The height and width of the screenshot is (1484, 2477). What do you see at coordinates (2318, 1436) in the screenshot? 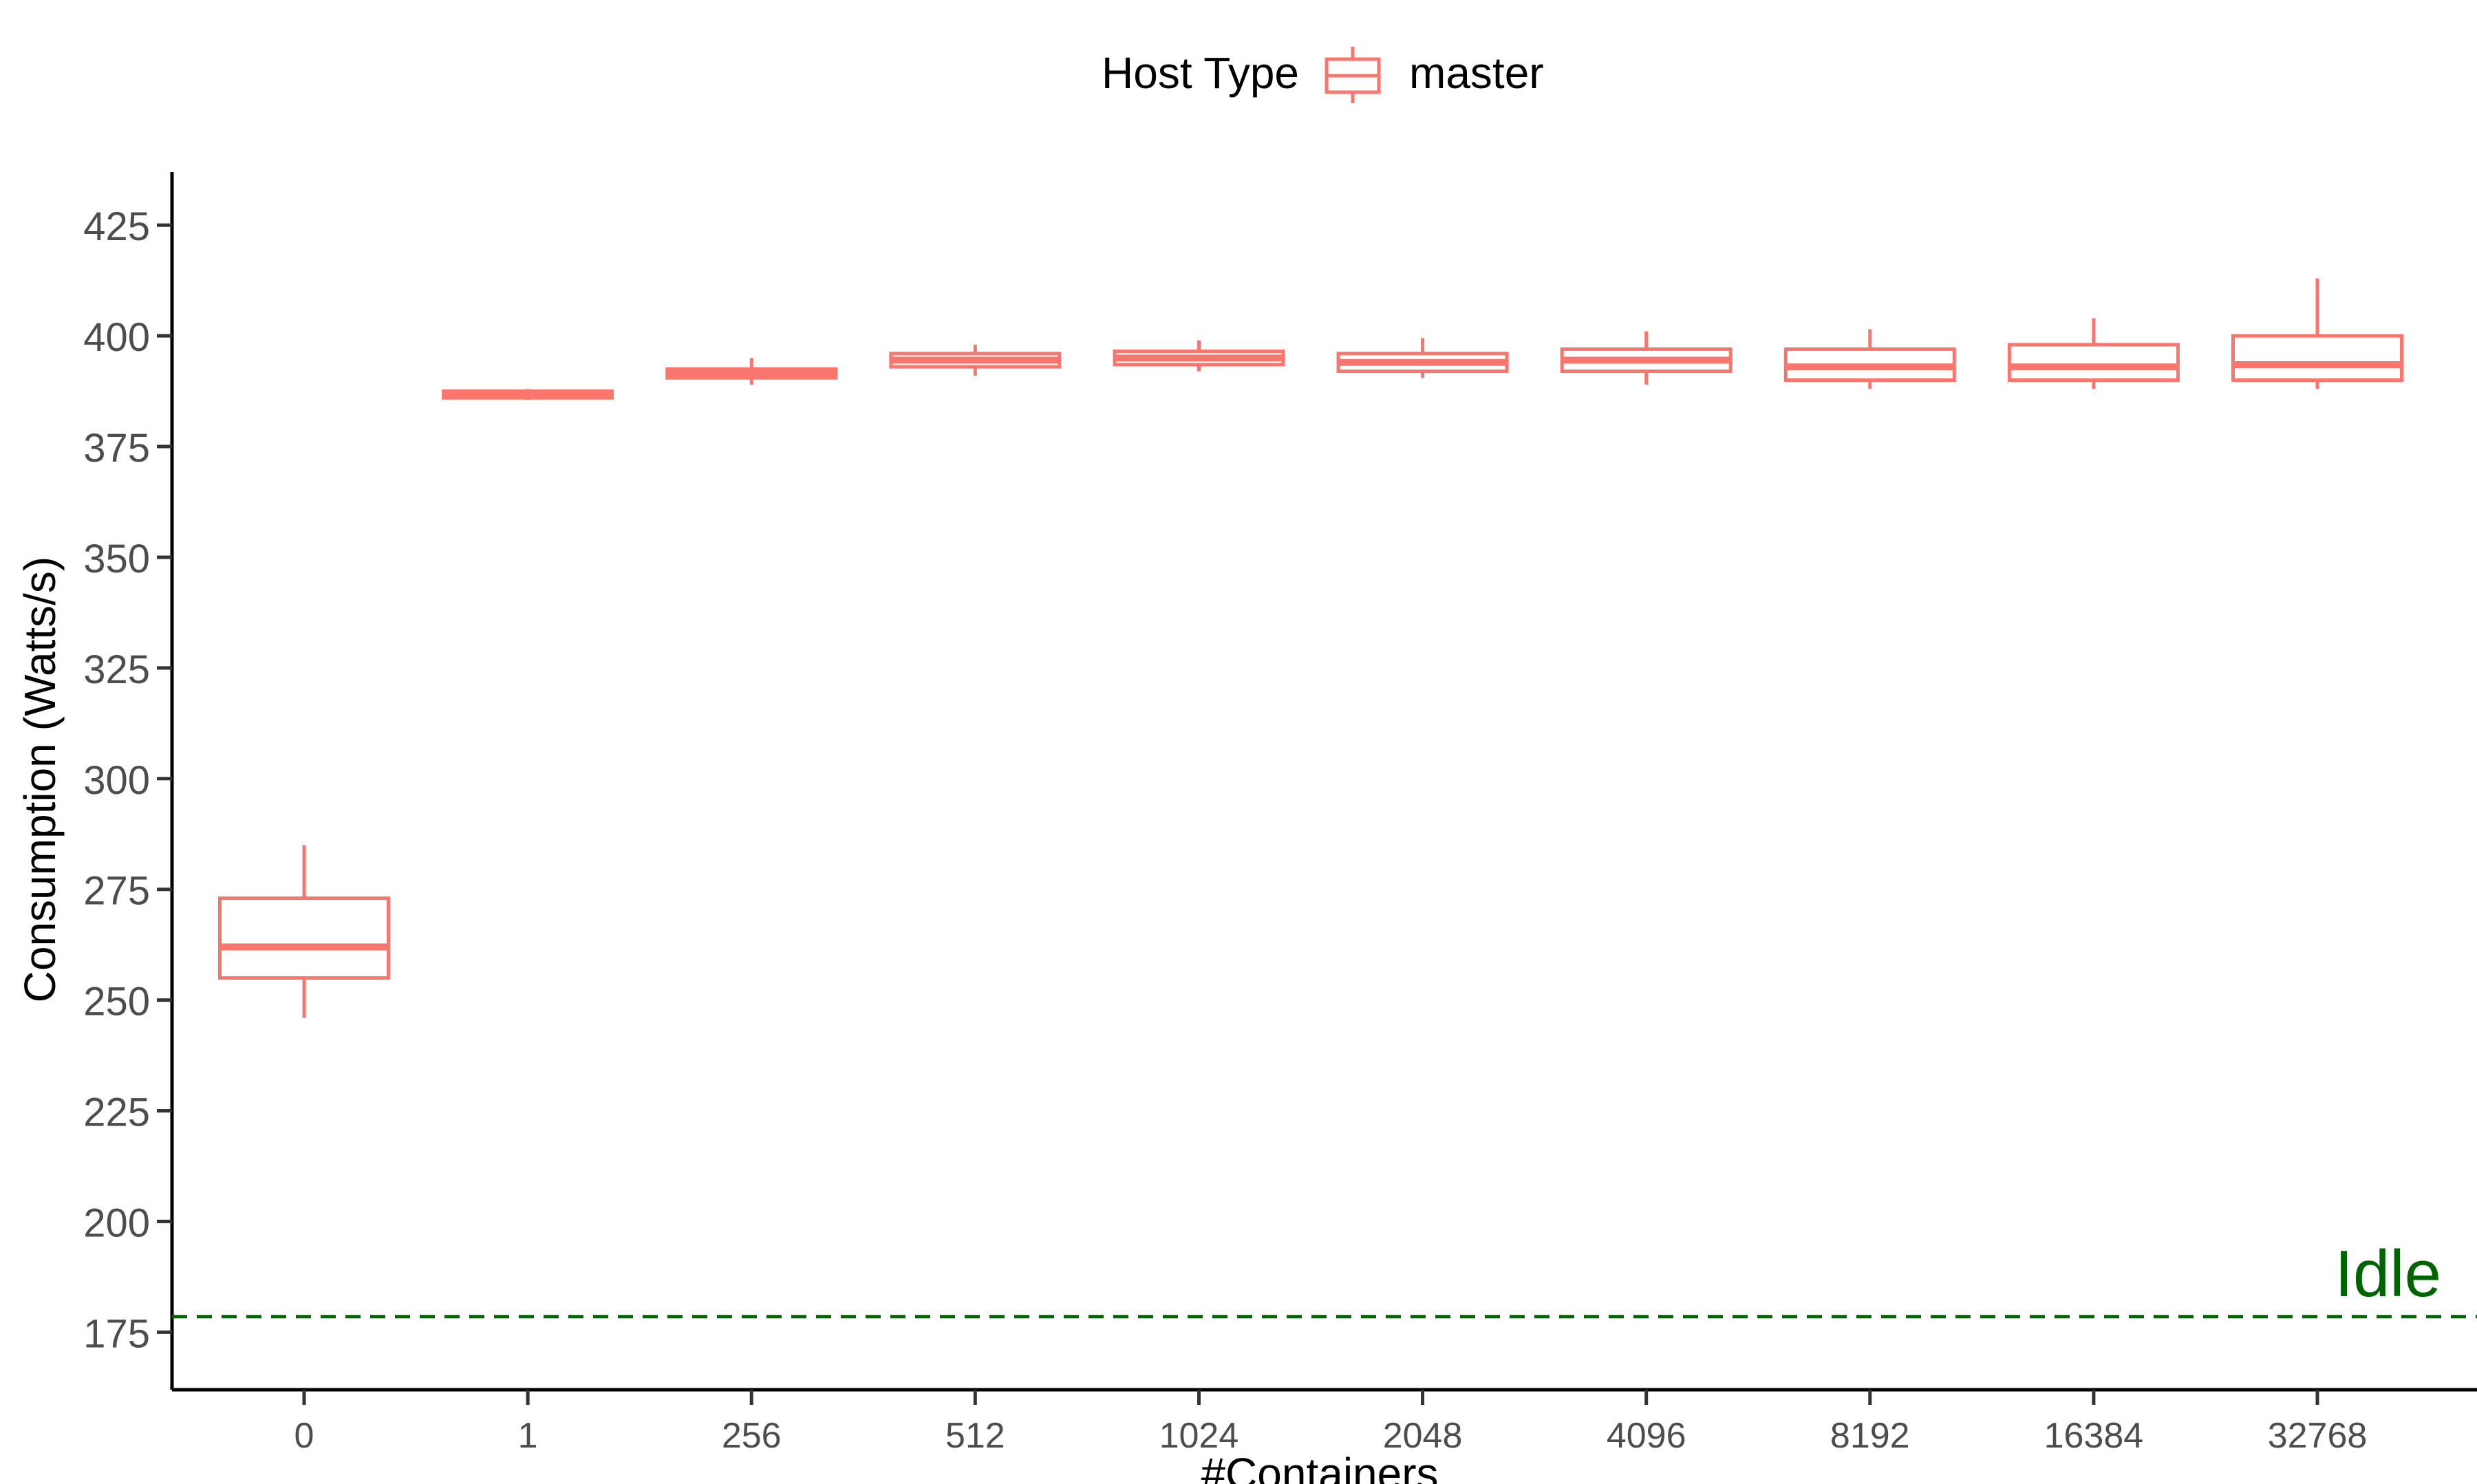
I see `x-tick-label: 32768` at bounding box center [2318, 1436].